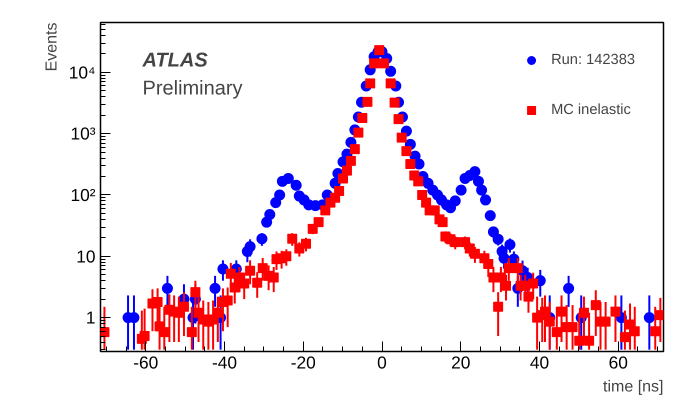  I want to click on legend-label: MC inelastic, so click(591, 110).